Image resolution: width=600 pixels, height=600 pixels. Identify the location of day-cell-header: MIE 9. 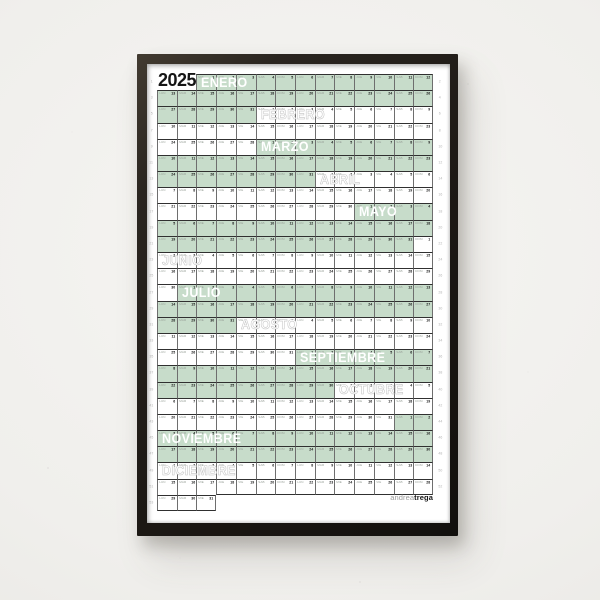
(344, 287).